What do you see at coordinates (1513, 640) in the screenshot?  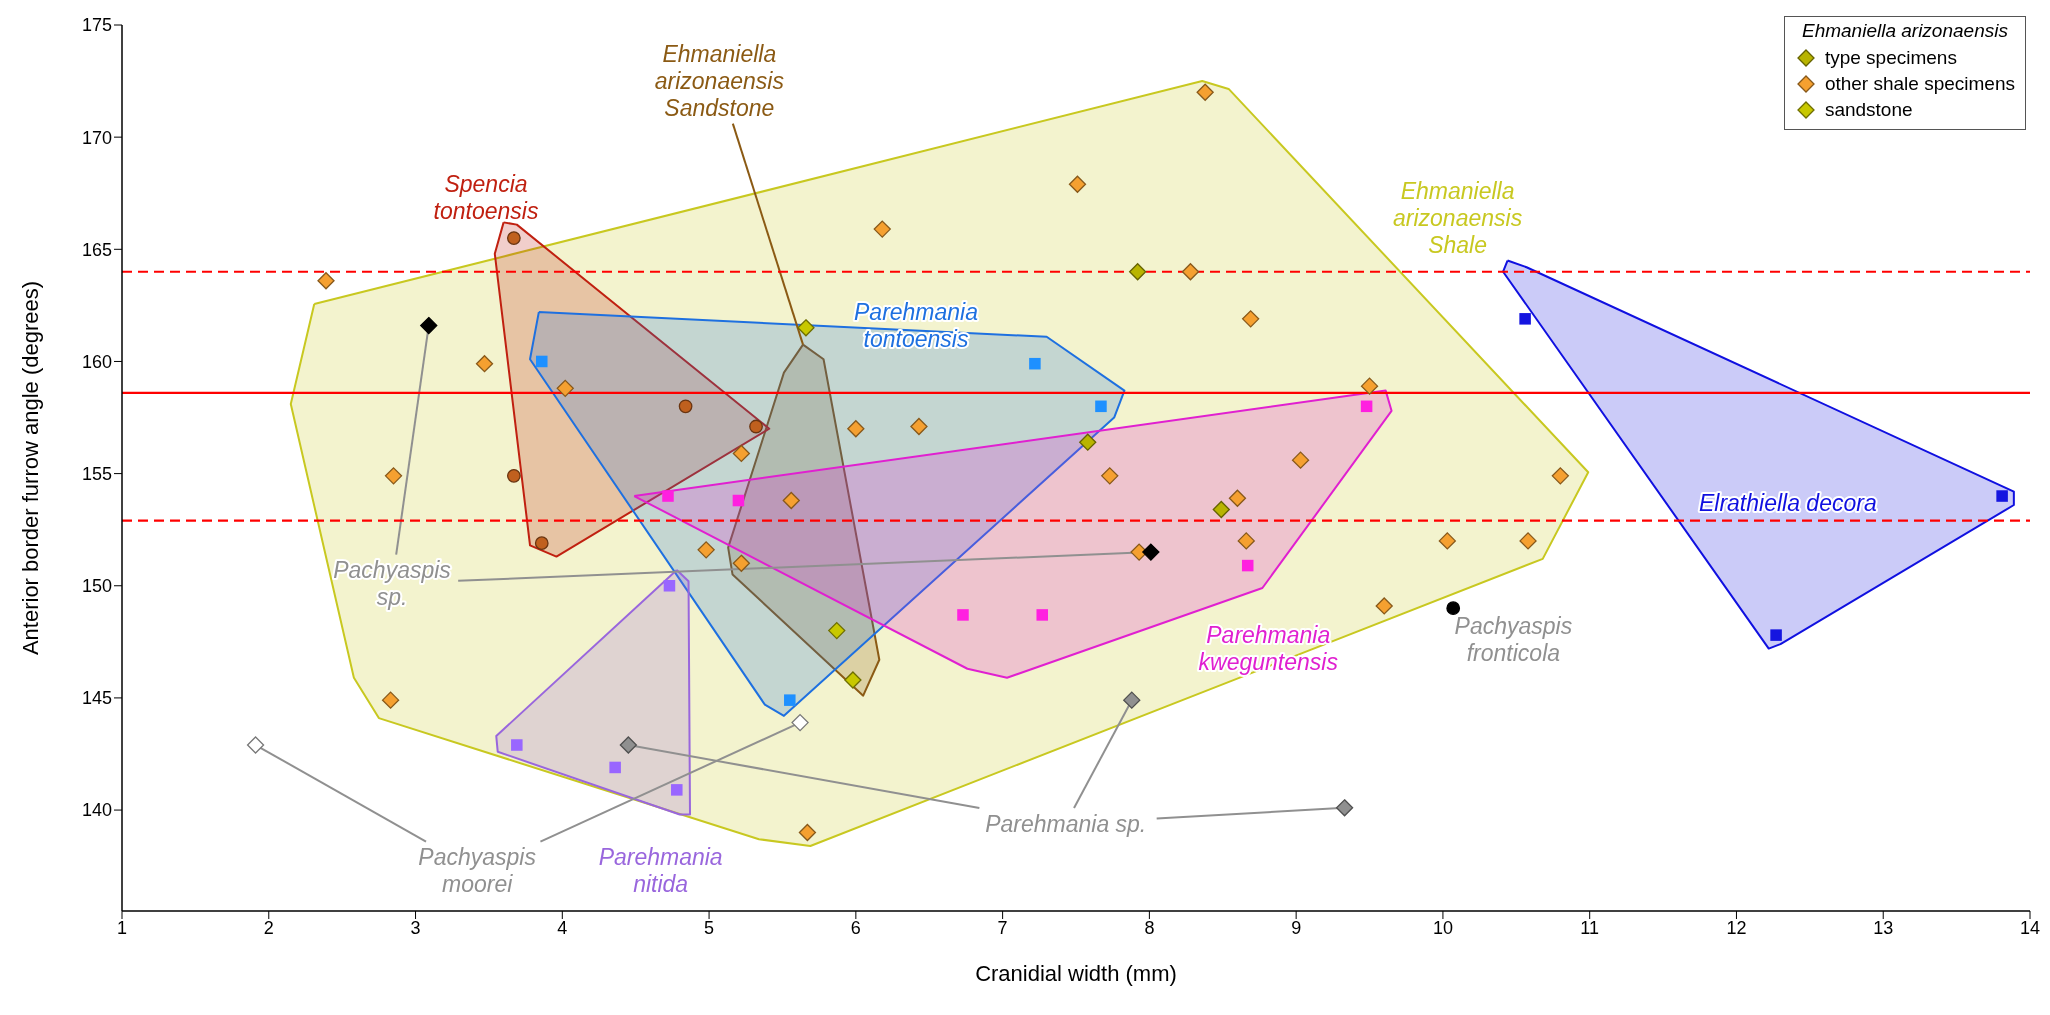 I see `annotation: Pachyaspis fronticola` at bounding box center [1513, 640].